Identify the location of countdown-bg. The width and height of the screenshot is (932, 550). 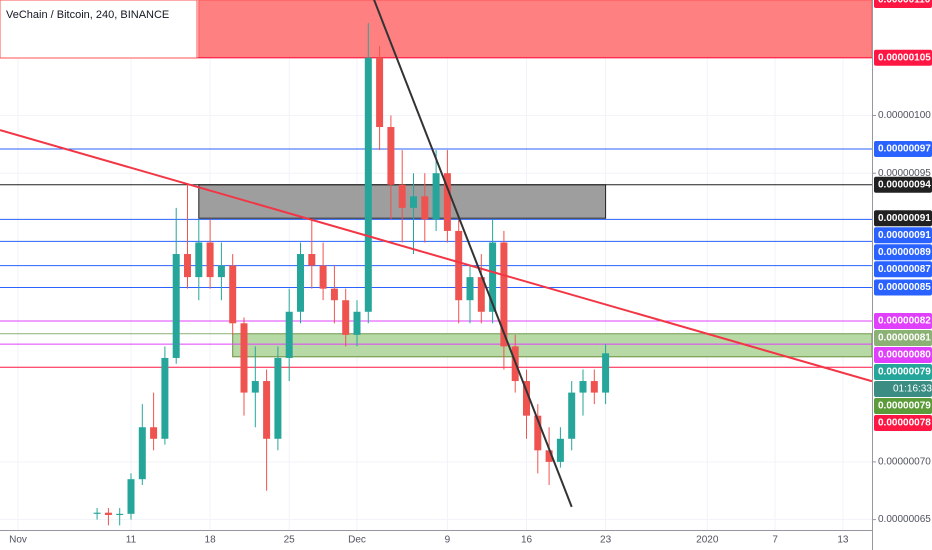
(903, 389).